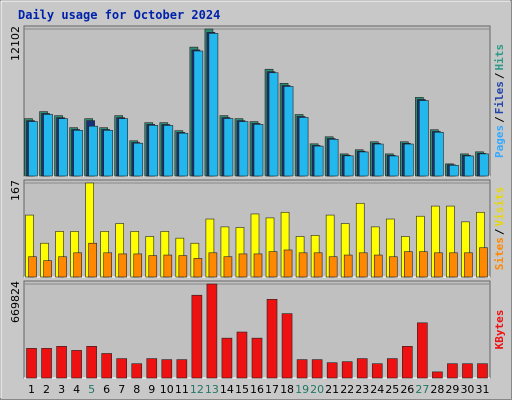 The height and width of the screenshot is (400, 512). What do you see at coordinates (499, 141) in the screenshot?
I see `legend-entry: Pages` at bounding box center [499, 141].